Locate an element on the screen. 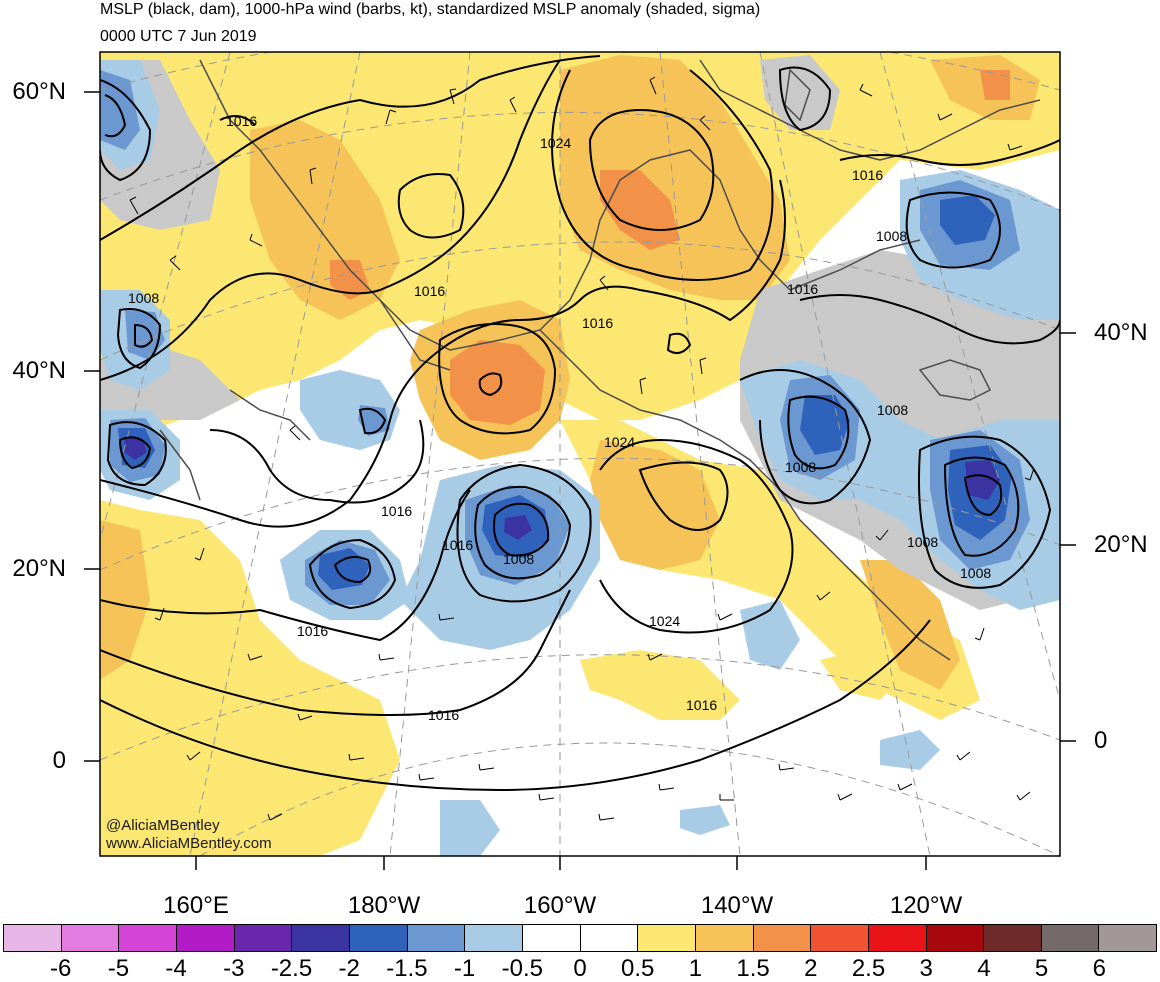  lat-label-left: 40°N is located at coordinates (39, 370).